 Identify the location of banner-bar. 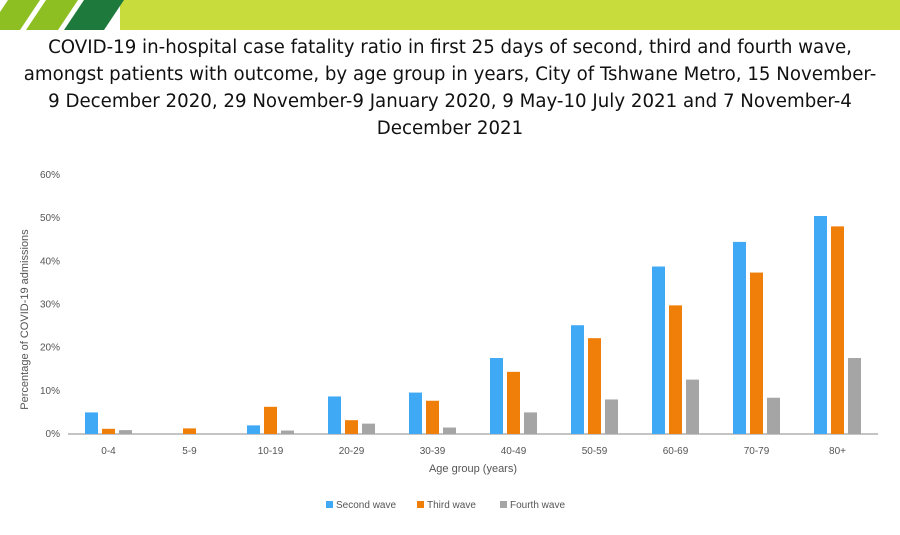
(510, 15).